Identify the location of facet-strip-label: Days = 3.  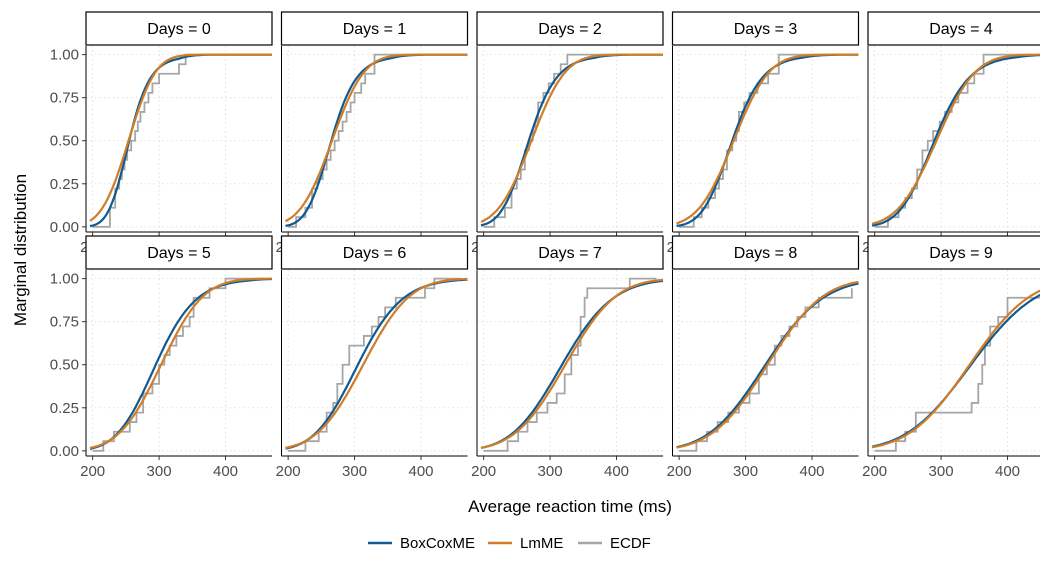
(766, 29).